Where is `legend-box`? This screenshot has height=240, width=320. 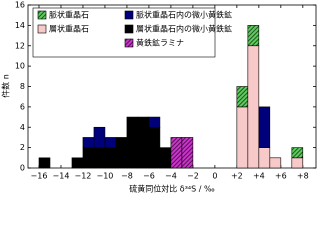 legend-box is located at coordinates (124, 32).